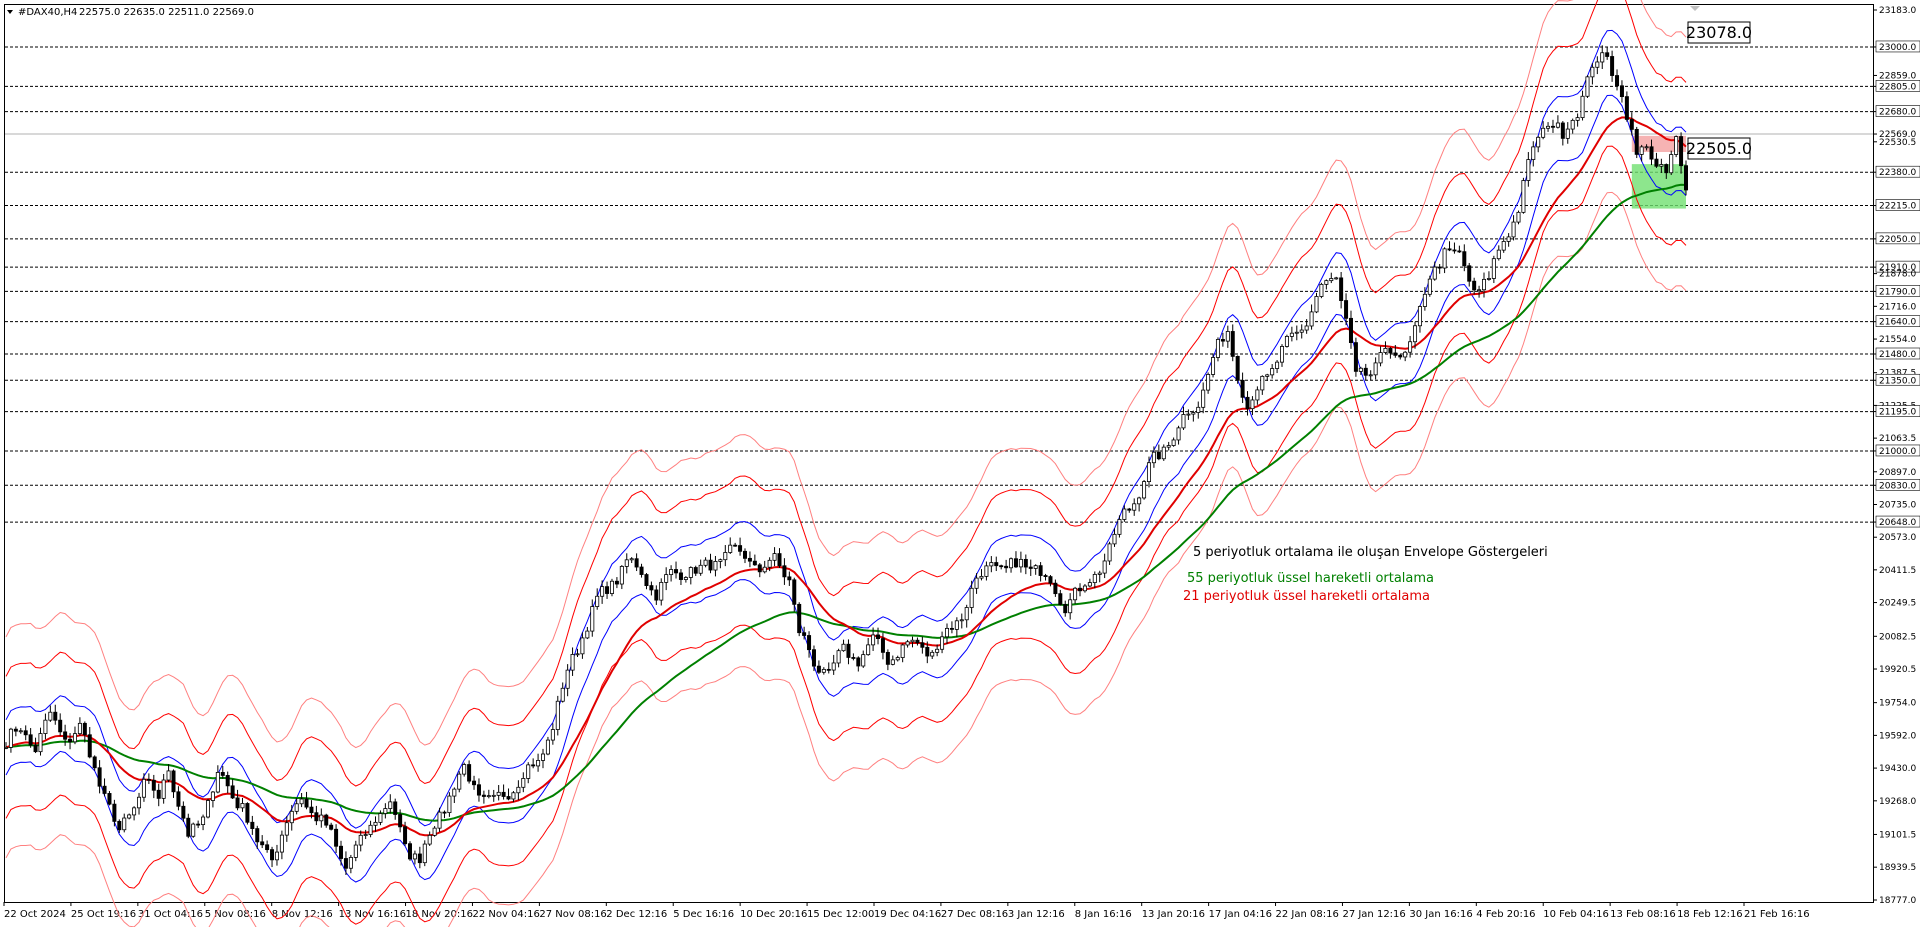  I want to click on y-tick-label: 19754.0, so click(1897, 704).